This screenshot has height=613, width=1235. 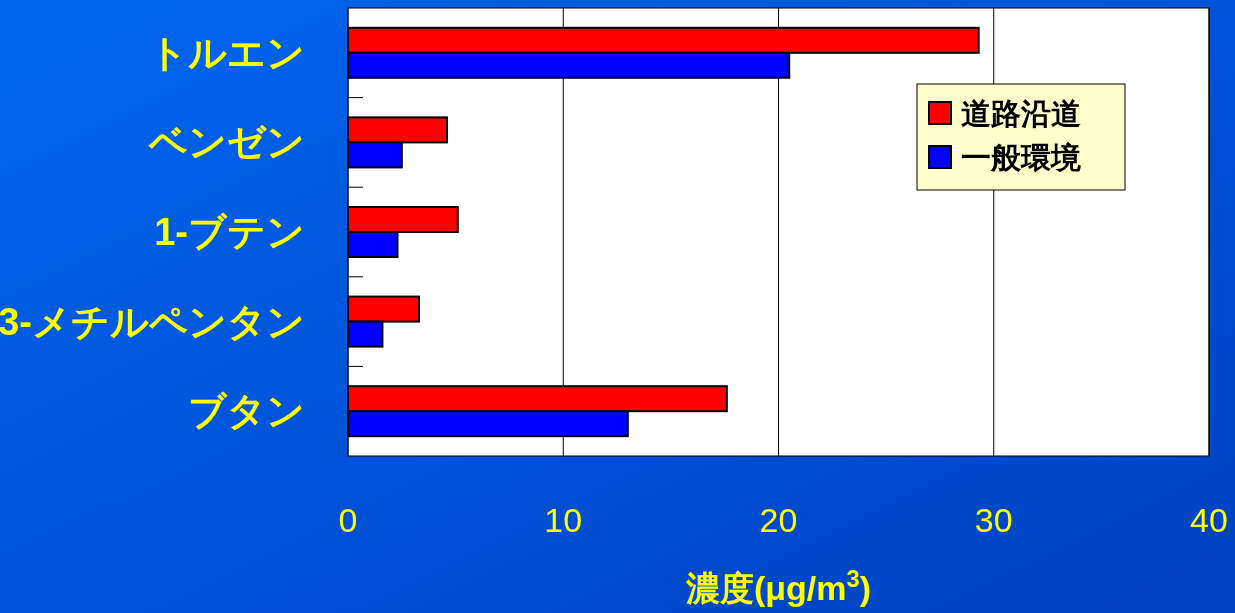 What do you see at coordinates (1021, 157) in the screenshot?
I see `legend-label: 一般環境` at bounding box center [1021, 157].